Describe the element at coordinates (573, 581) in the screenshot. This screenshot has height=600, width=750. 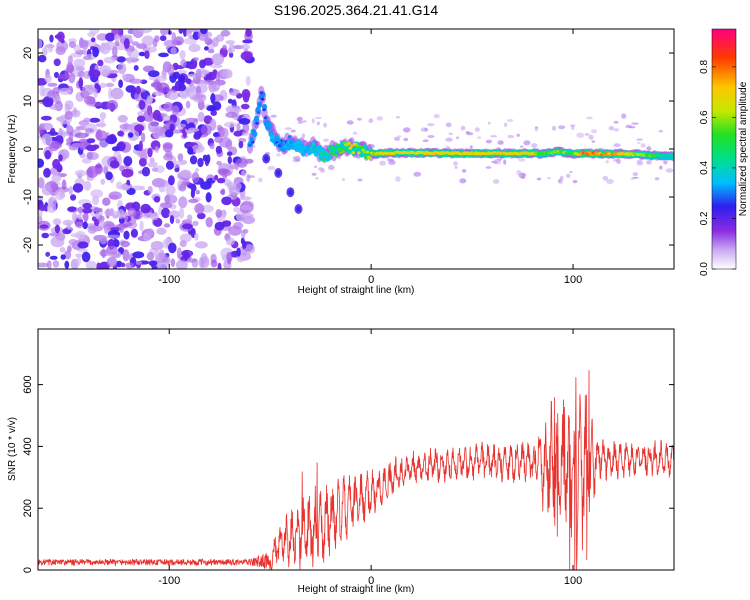
I see `snr-xtick-label: 100` at that location.